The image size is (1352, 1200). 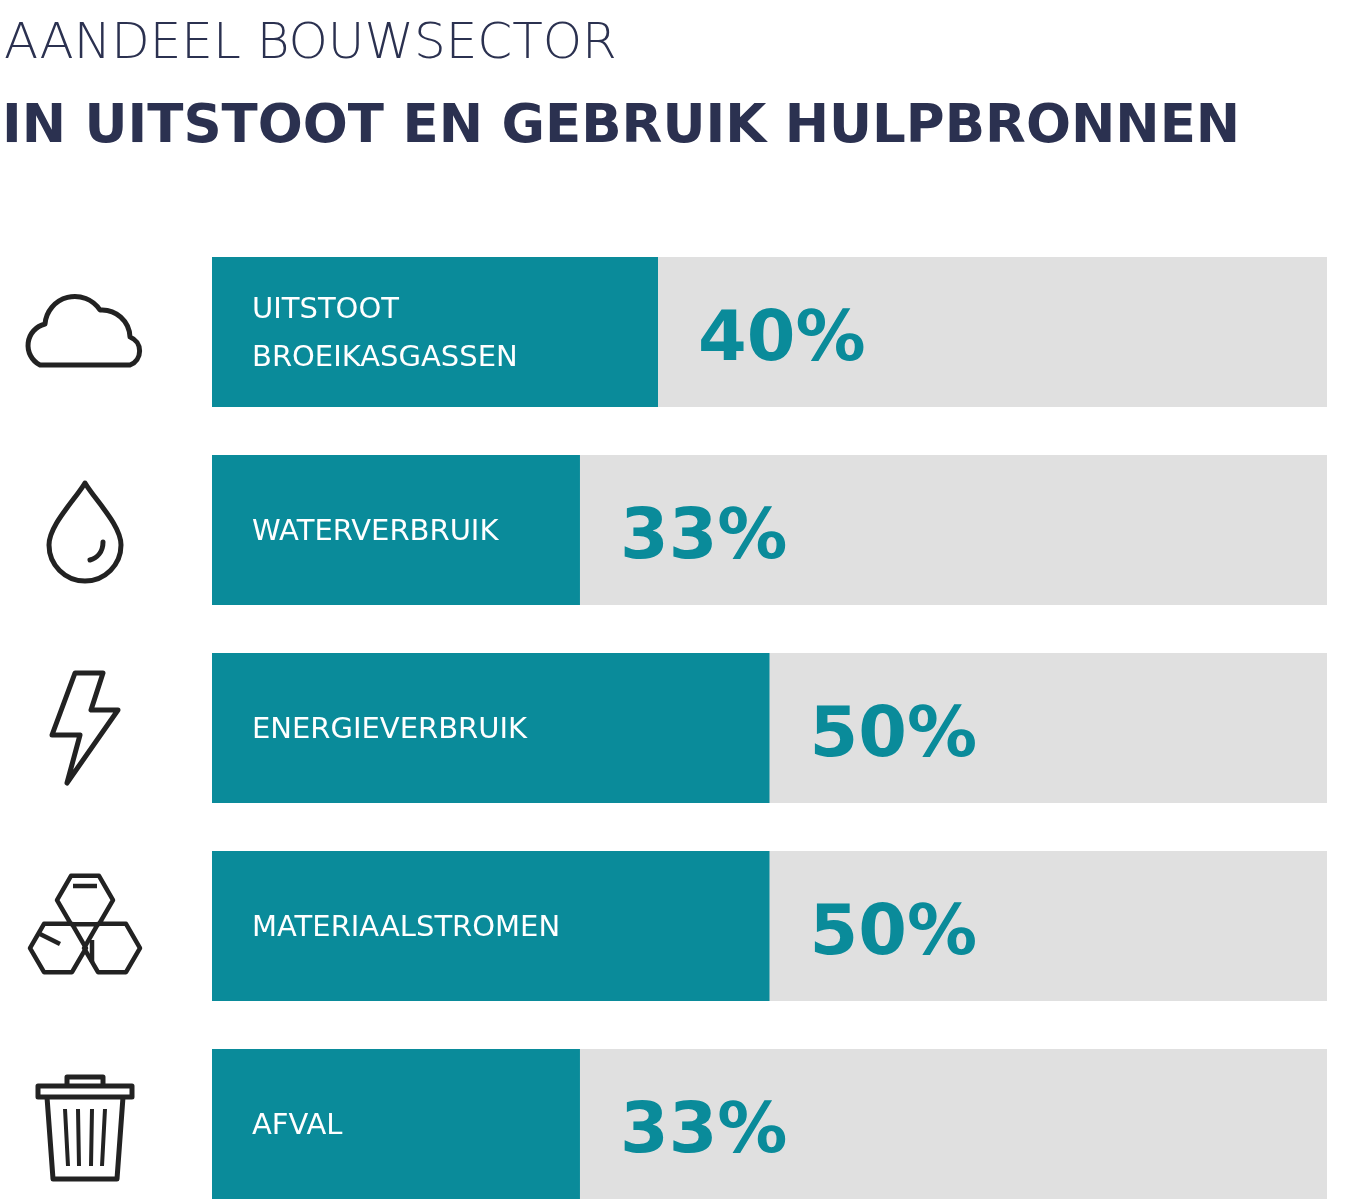 What do you see at coordinates (782, 336) in the screenshot?
I see `data-label: 40%` at bounding box center [782, 336].